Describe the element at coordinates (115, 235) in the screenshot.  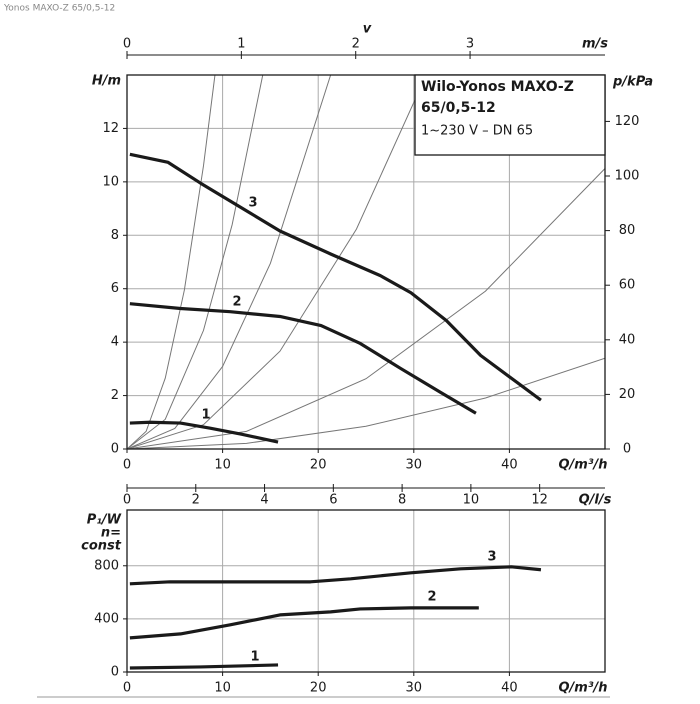
I see `y-tick-label: 8` at that location.